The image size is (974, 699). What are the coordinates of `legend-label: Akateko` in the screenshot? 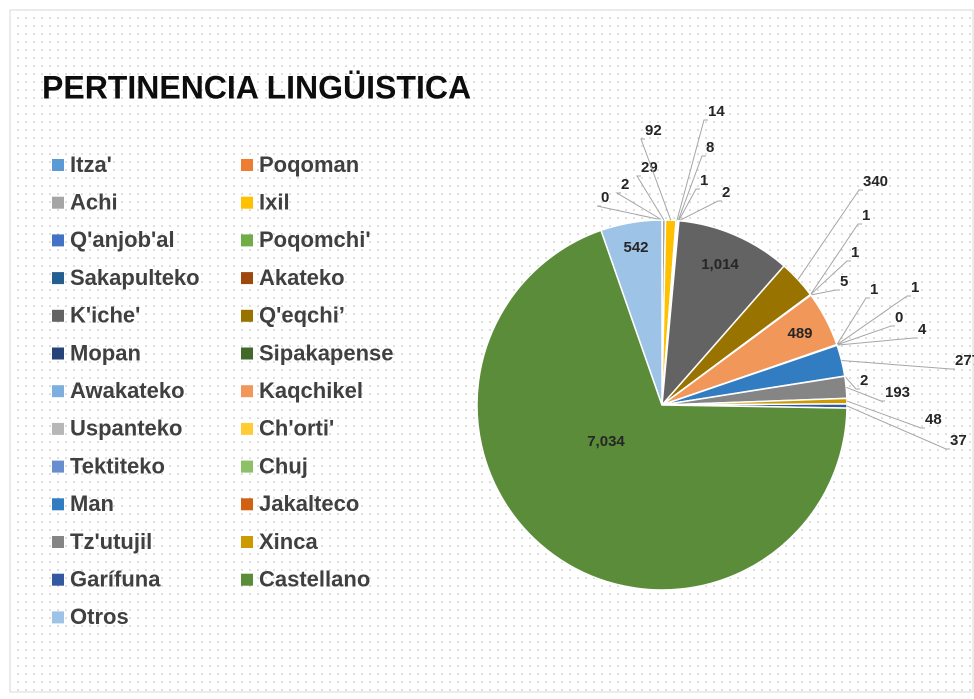 It's located at (302, 277).